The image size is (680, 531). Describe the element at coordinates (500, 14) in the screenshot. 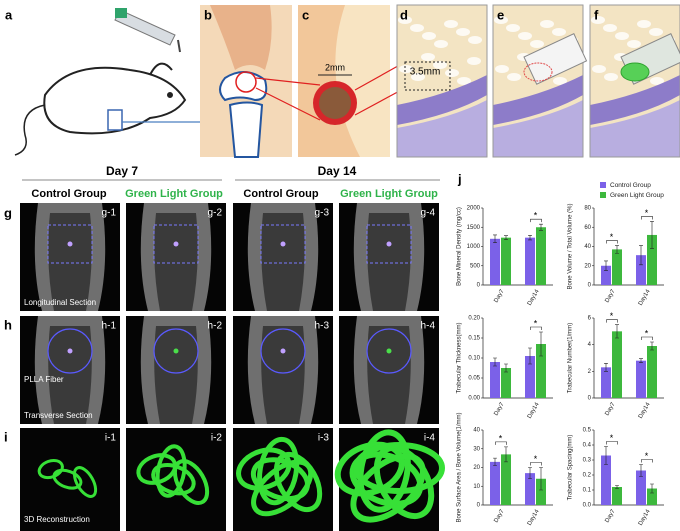

I see `panel-label: e` at that location.